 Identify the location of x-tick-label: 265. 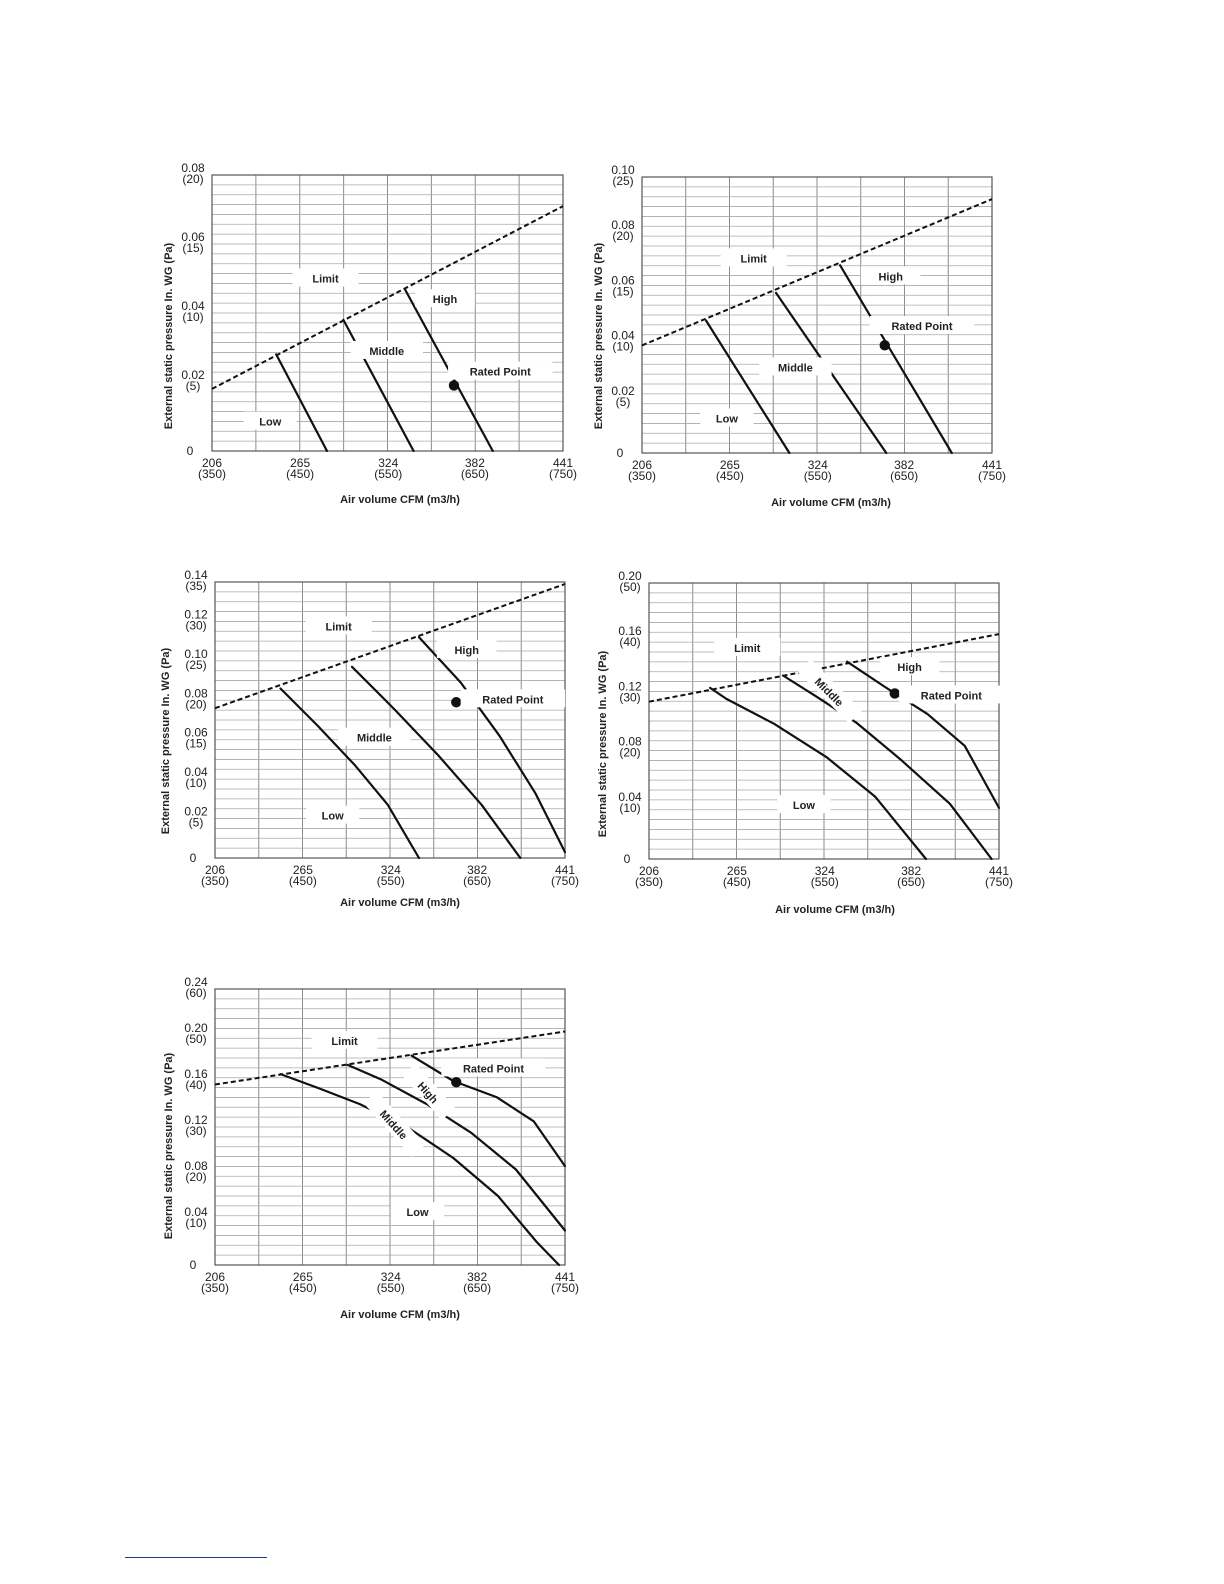
(303, 1277).